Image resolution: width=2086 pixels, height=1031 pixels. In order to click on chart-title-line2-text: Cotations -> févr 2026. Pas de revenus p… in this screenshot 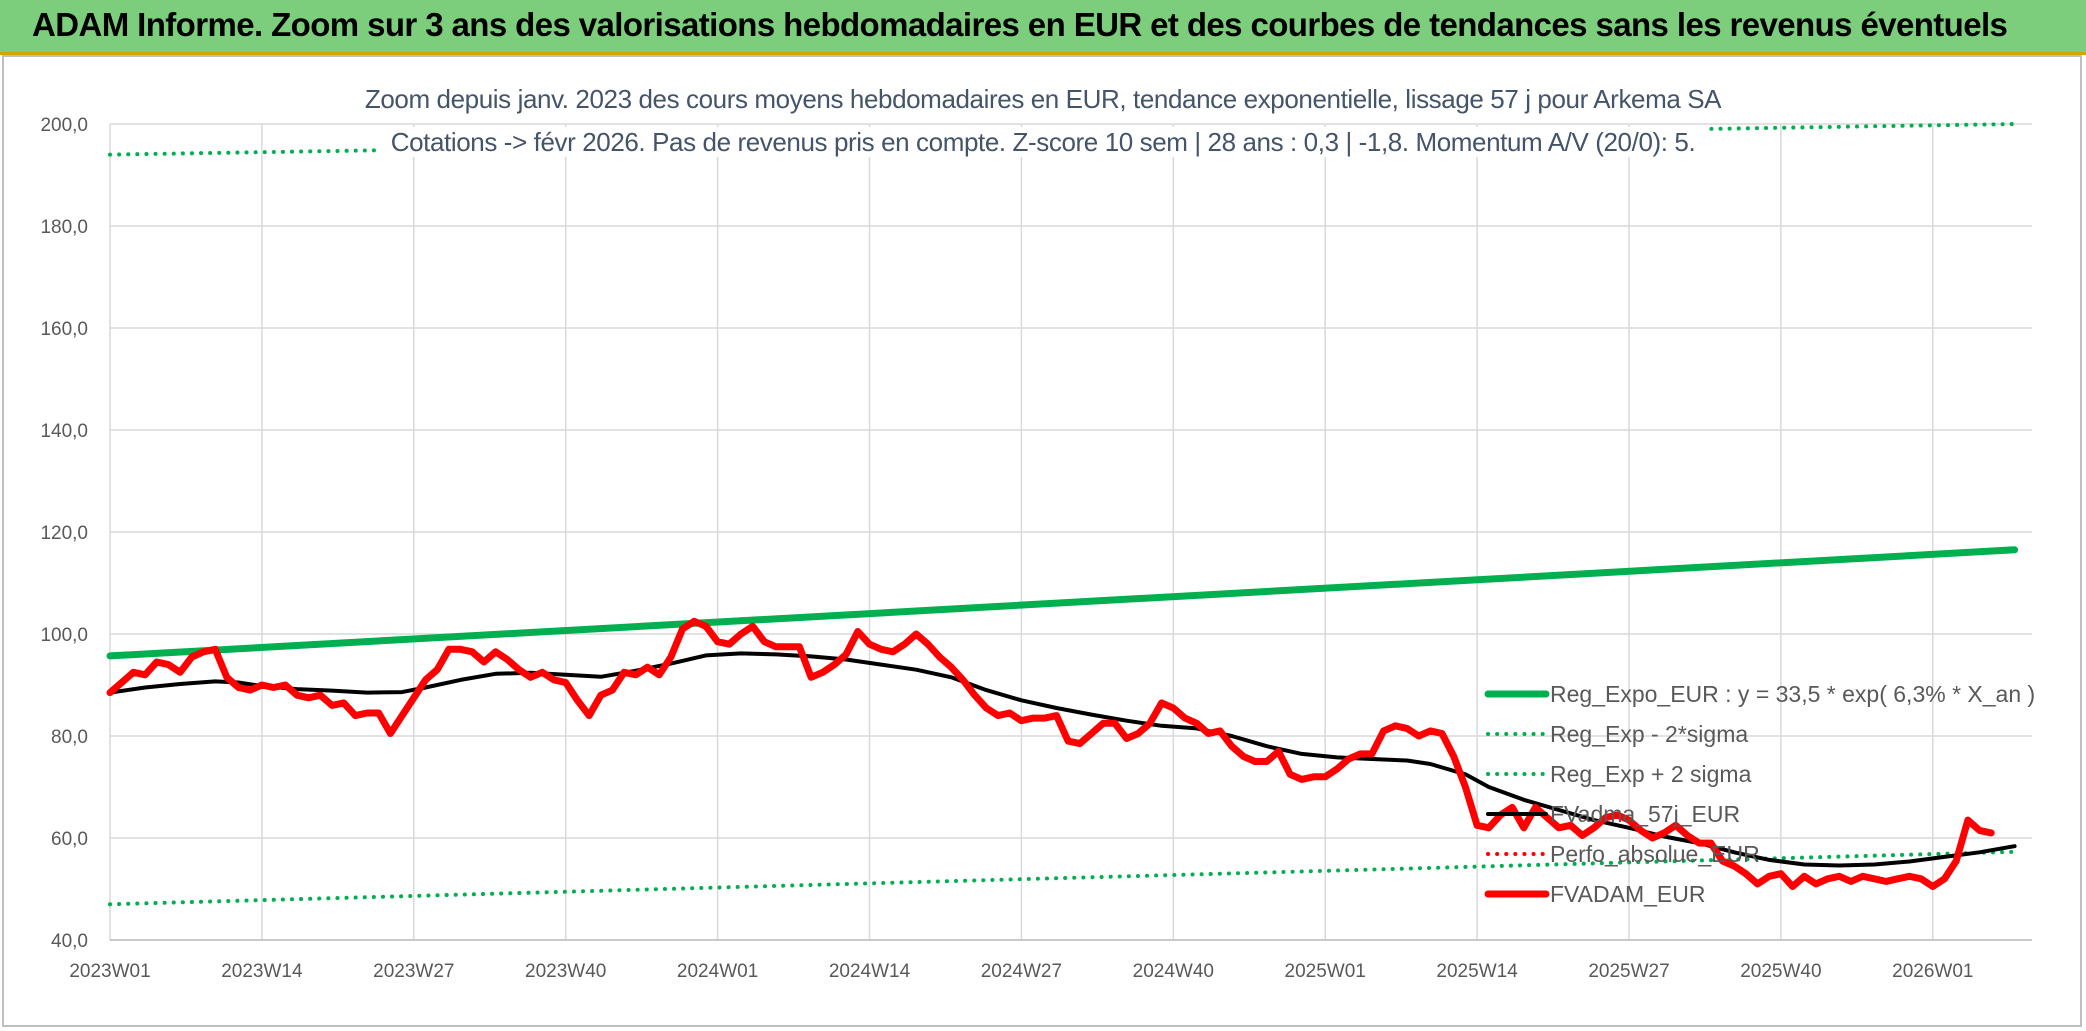, I will do `click(1043, 142)`.